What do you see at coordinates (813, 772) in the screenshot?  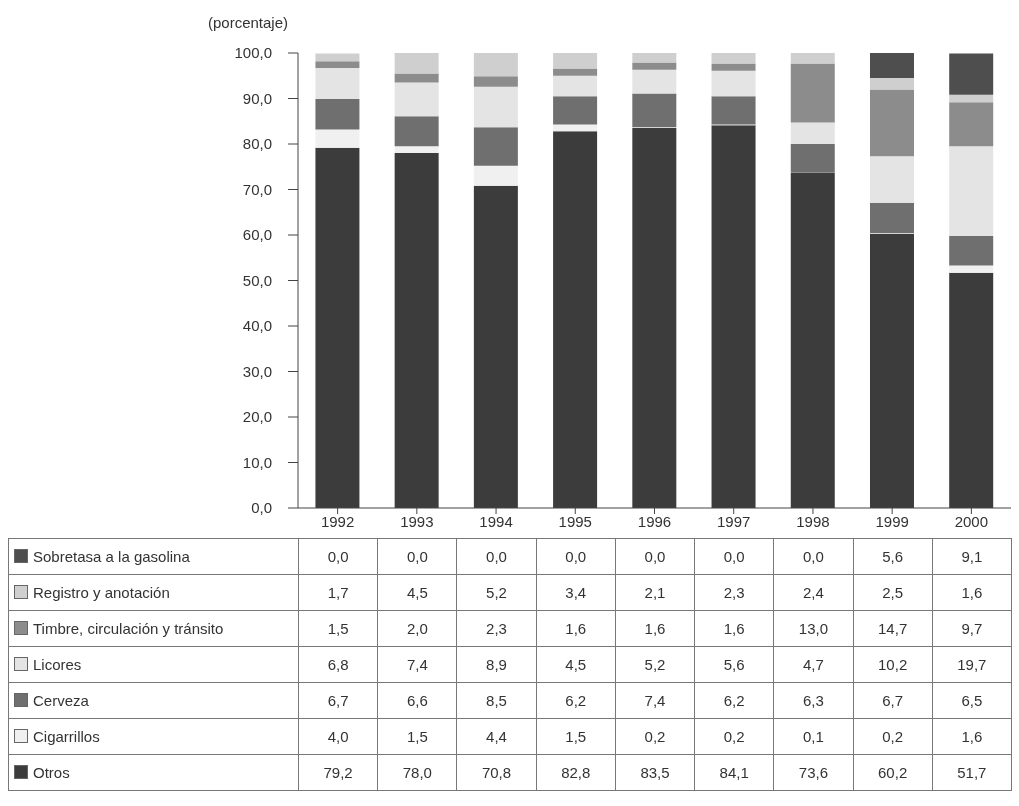 I see `data-label: 73,6` at bounding box center [813, 772].